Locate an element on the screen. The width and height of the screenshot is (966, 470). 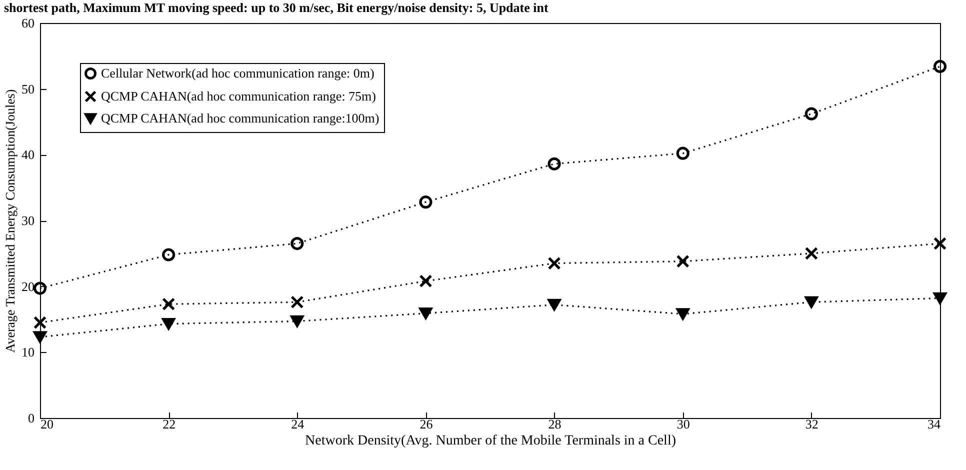
x-tick-label: 32 is located at coordinates (811, 424).